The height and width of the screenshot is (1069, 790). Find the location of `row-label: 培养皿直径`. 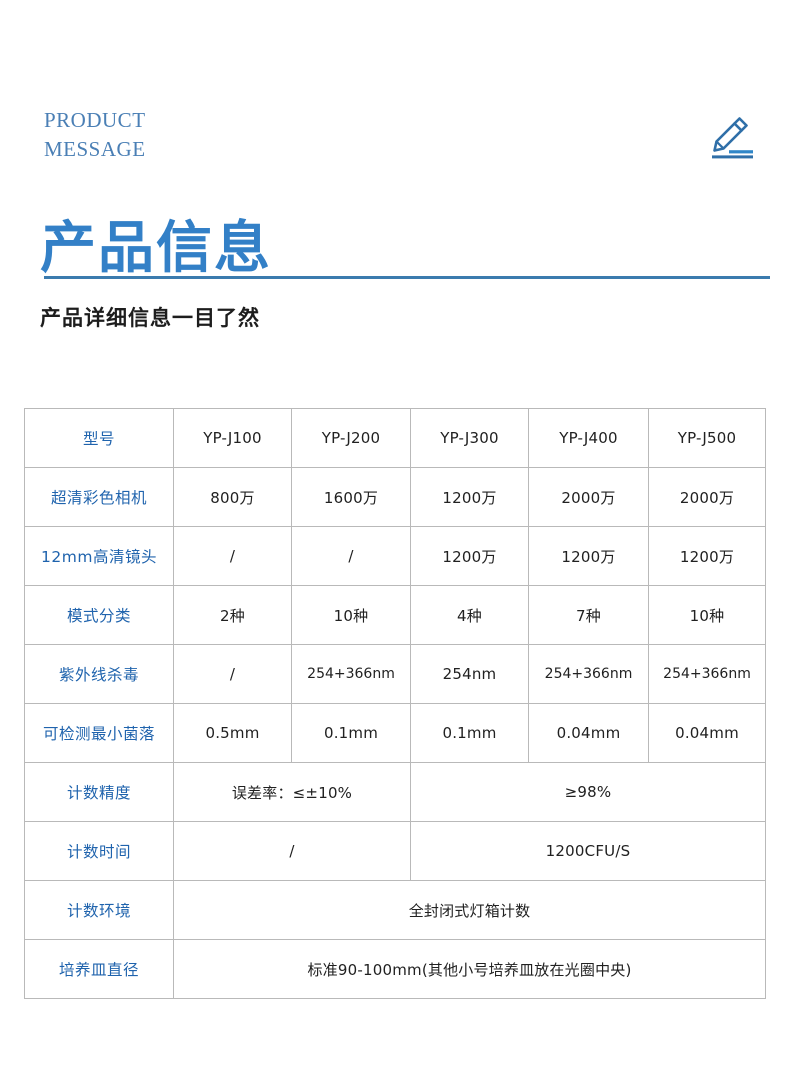

row-label: 培养皿直径 is located at coordinates (99, 969).